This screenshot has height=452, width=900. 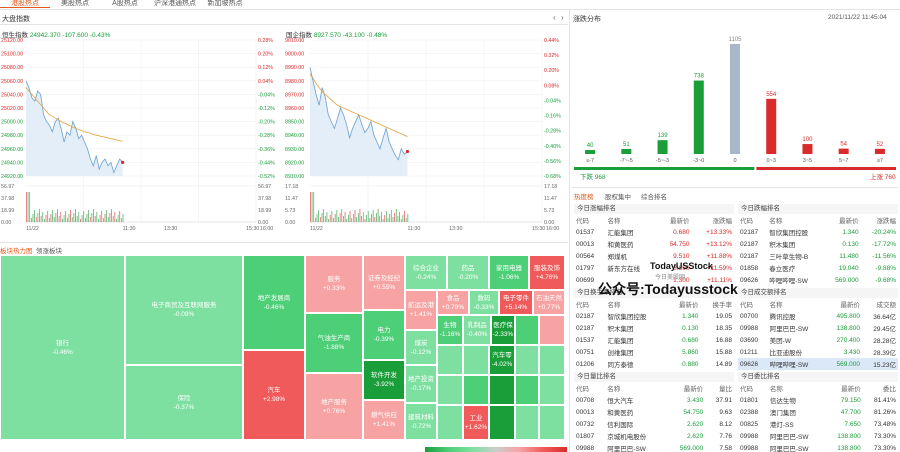 I want to click on table-cell: 01206, so click(x=585, y=364).